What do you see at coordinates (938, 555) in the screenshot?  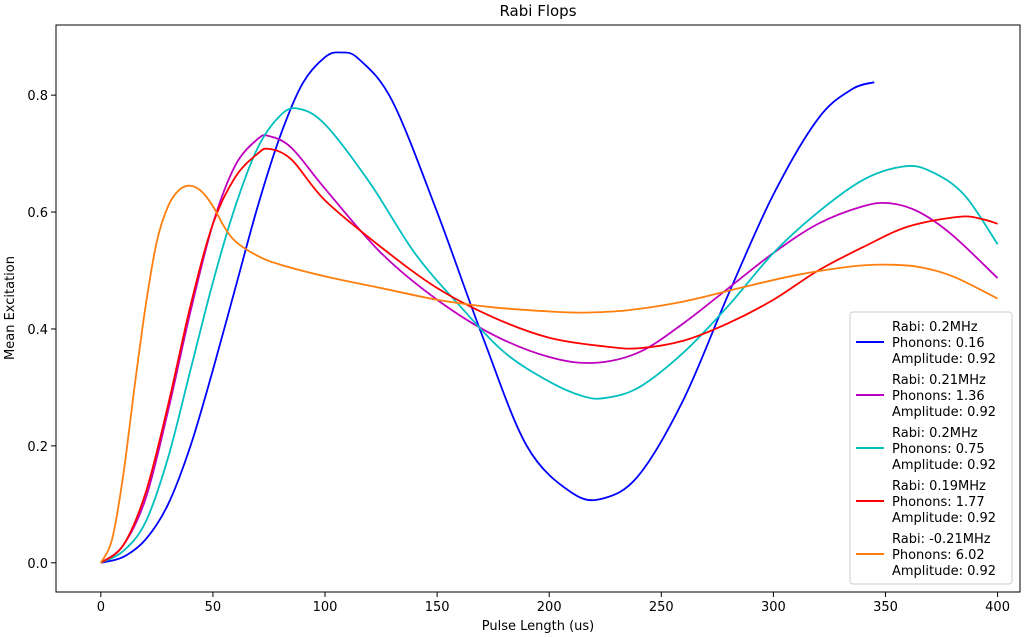 I see `legend-label-4: Phonons: 6.02` at bounding box center [938, 555].